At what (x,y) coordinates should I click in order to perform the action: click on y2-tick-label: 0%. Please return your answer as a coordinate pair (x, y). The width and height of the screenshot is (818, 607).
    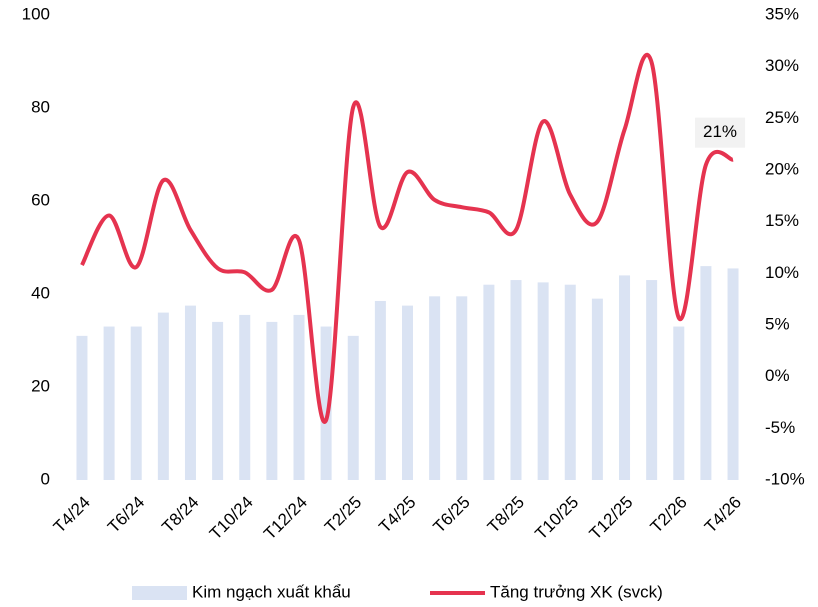
    Looking at the image, I should click on (777, 375).